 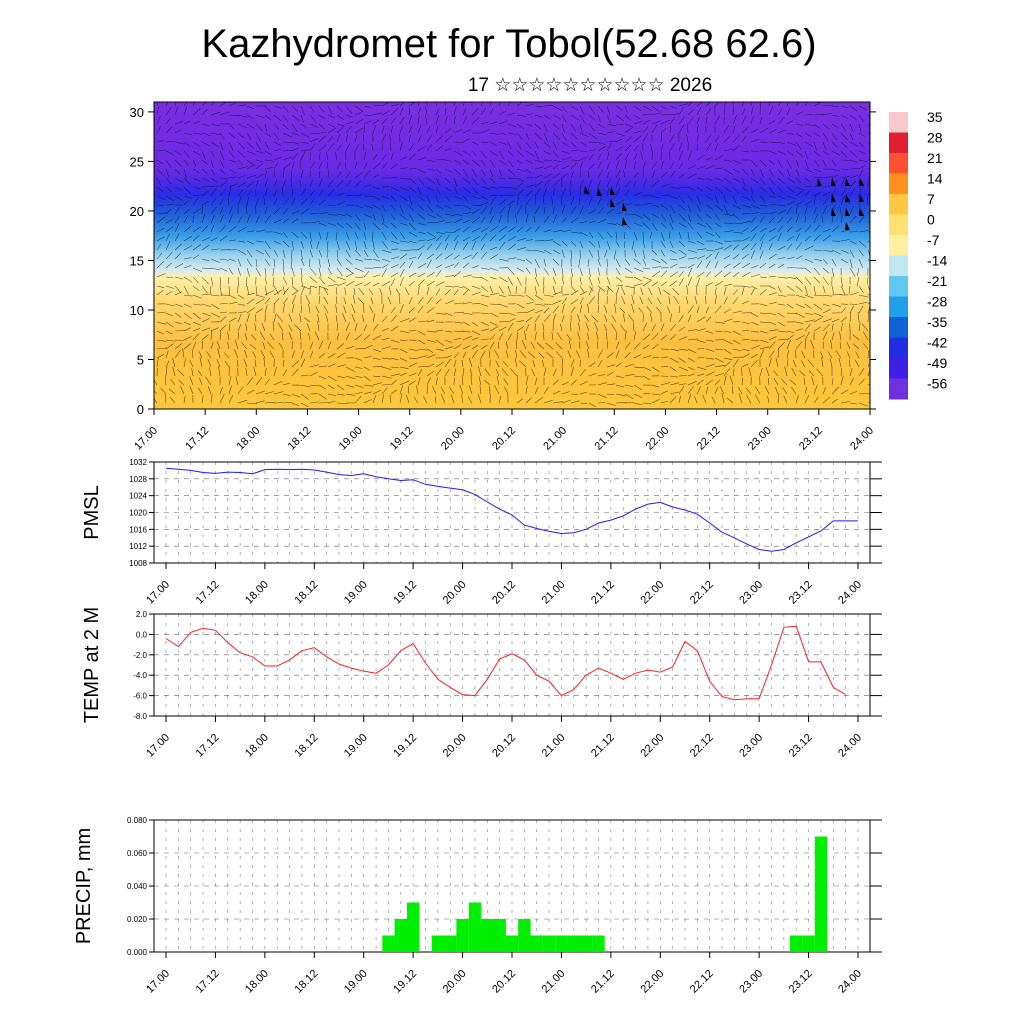 What do you see at coordinates (801, 593) in the screenshot?
I see `x-tick-label: 23.12` at bounding box center [801, 593].